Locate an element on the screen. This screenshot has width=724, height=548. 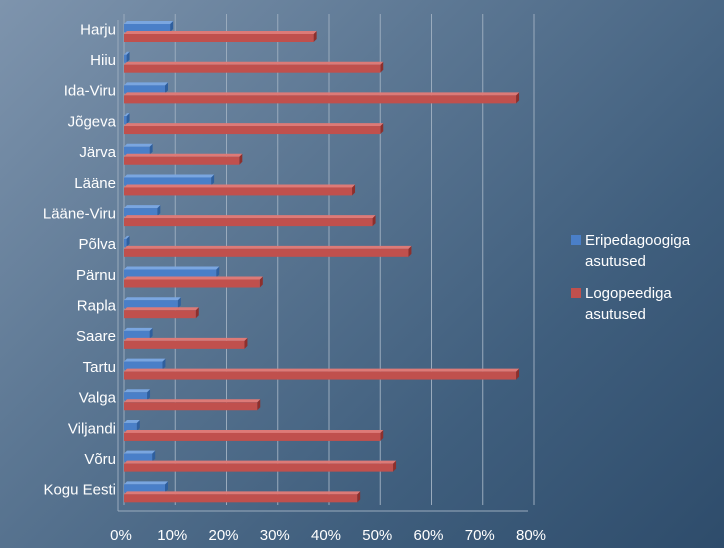
x-tick-label: 50% is located at coordinates (377, 535).